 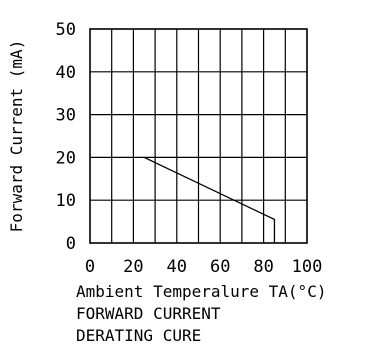 I want to click on y-tick-labels: 0 10 20 30 40 50, so click(x=66, y=137).